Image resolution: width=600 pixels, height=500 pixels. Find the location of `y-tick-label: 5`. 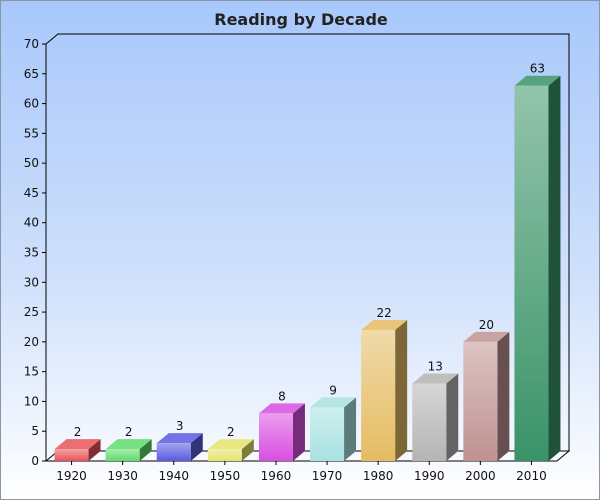

y-tick-label: 5 is located at coordinates (35, 431).